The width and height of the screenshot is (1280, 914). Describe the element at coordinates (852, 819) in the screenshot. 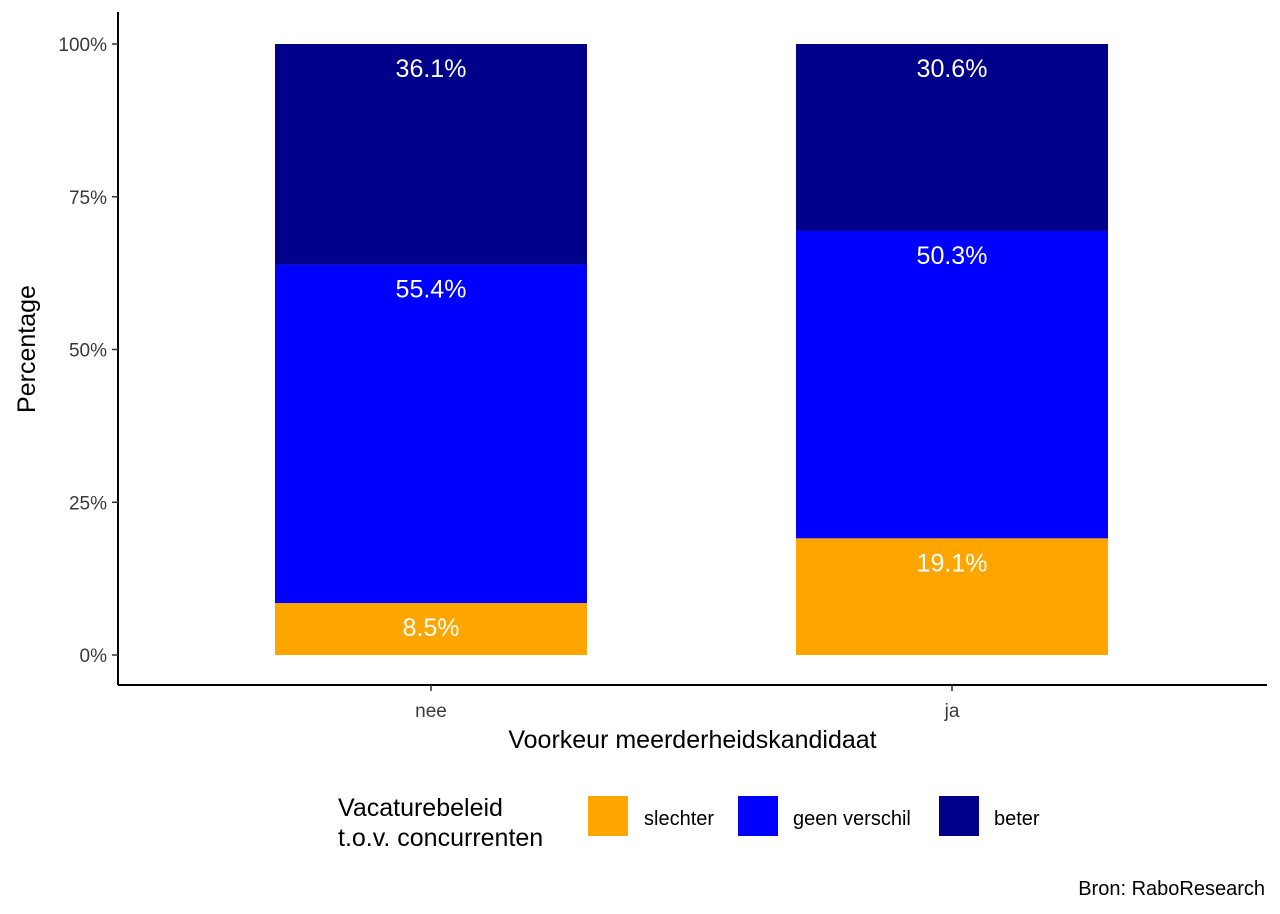

I see `legend-label: geen verschil` at that location.